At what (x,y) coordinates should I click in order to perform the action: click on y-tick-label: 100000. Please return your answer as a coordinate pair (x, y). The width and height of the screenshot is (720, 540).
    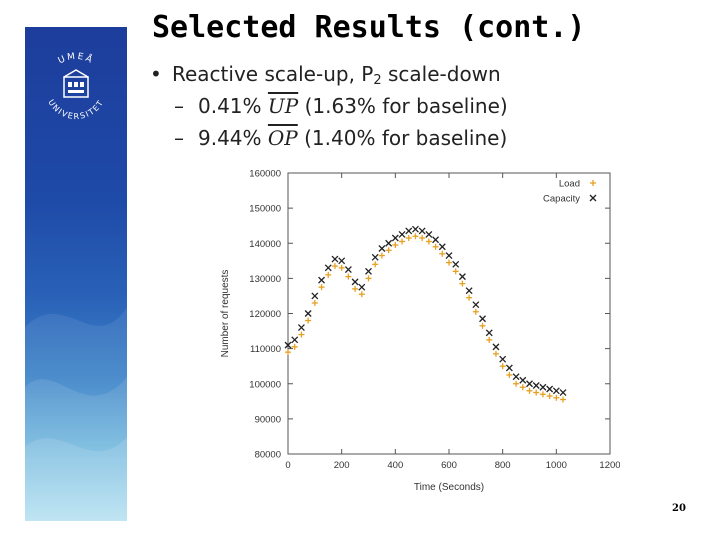
    Looking at the image, I should click on (265, 384).